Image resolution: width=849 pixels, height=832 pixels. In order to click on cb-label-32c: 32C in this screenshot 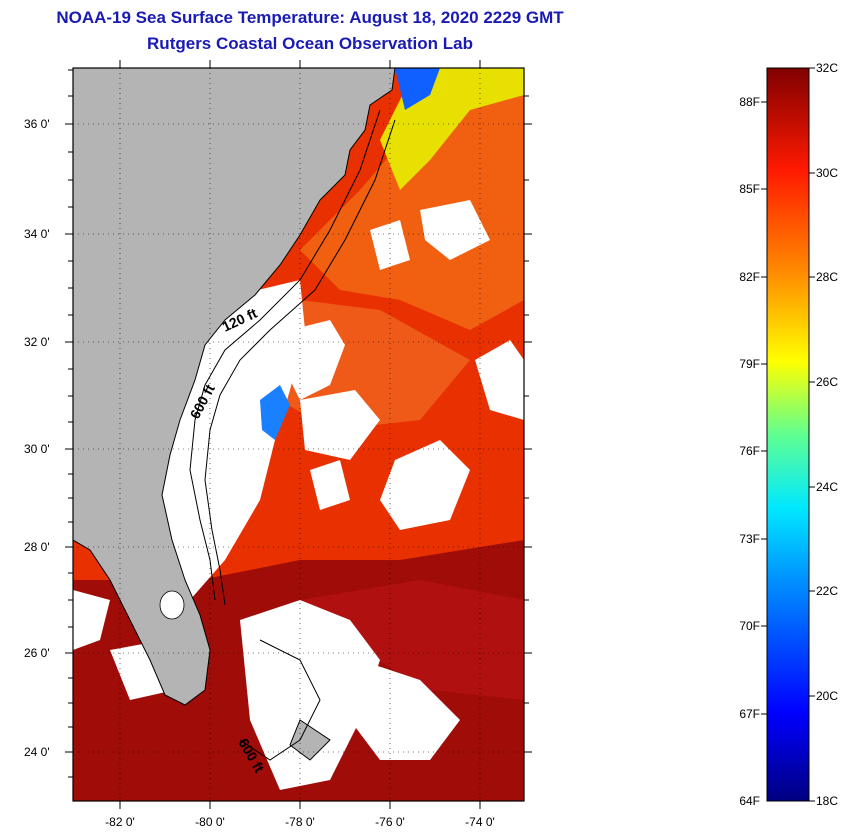, I will do `click(827, 68)`.